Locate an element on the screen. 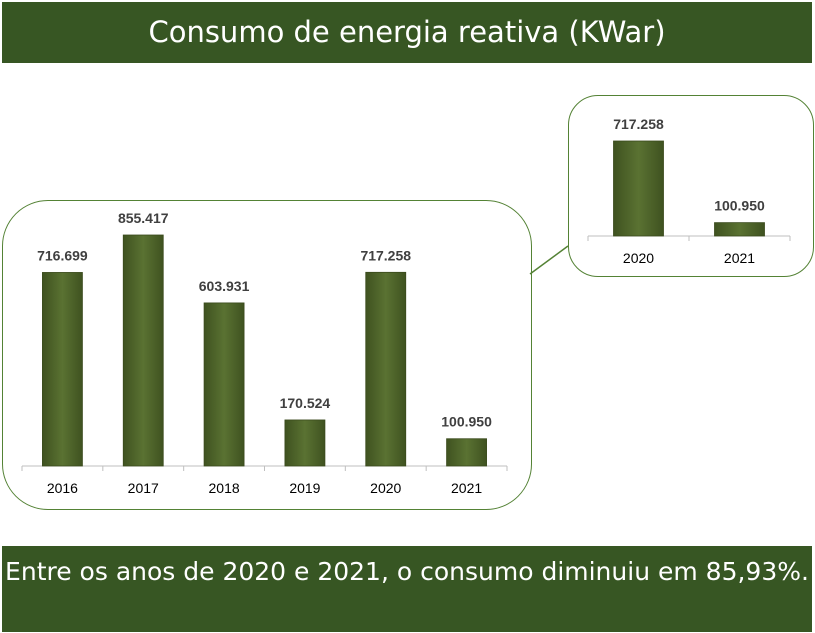  chart-title: Consumo de energia reativa (KWar) is located at coordinates (407, 32).